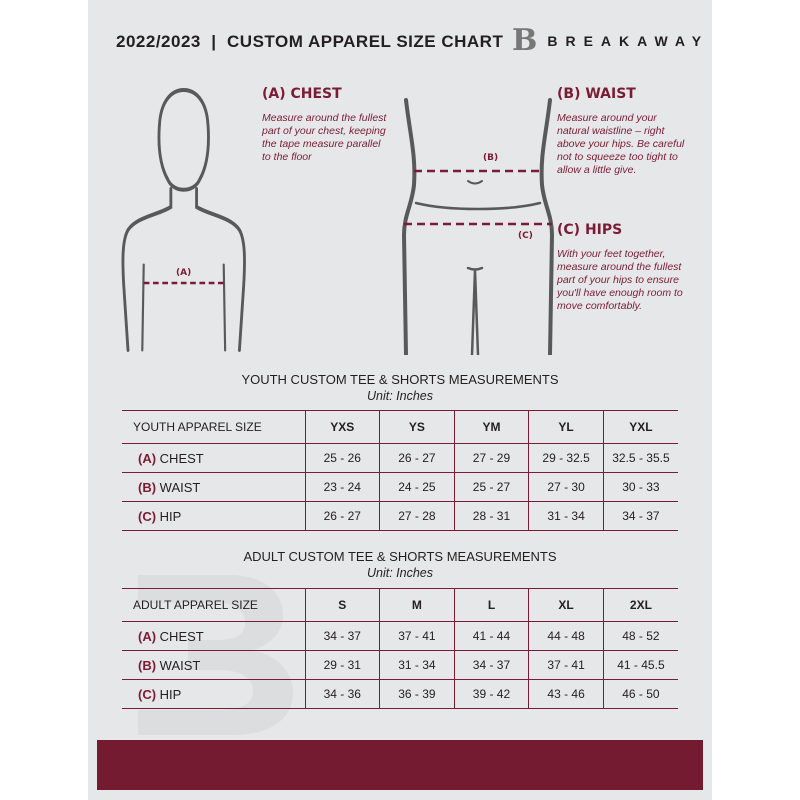  I want to click on waist-heading: (B) WAIST, so click(596, 94).